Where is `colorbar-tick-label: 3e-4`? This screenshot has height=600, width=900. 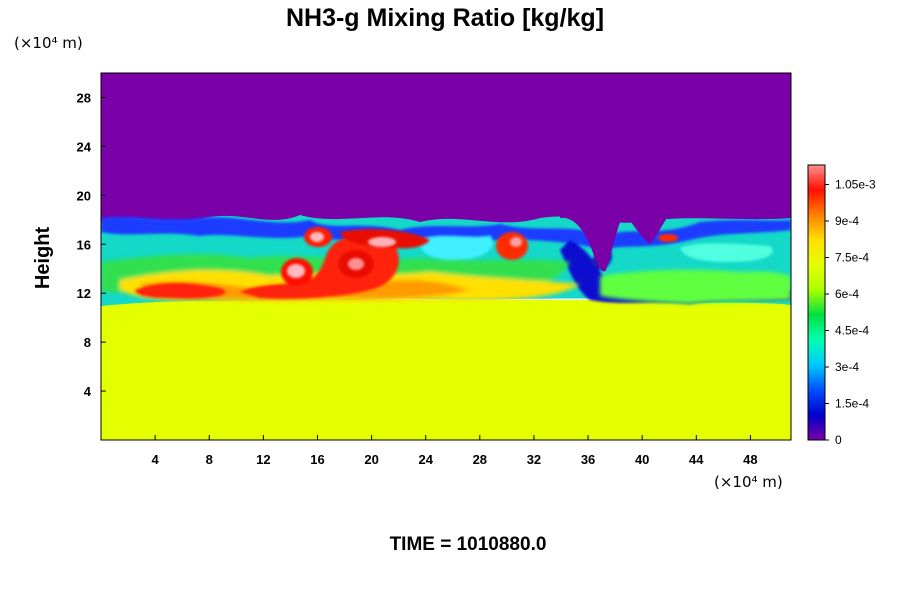
colorbar-tick-label: 3e-4 is located at coordinates (847, 367).